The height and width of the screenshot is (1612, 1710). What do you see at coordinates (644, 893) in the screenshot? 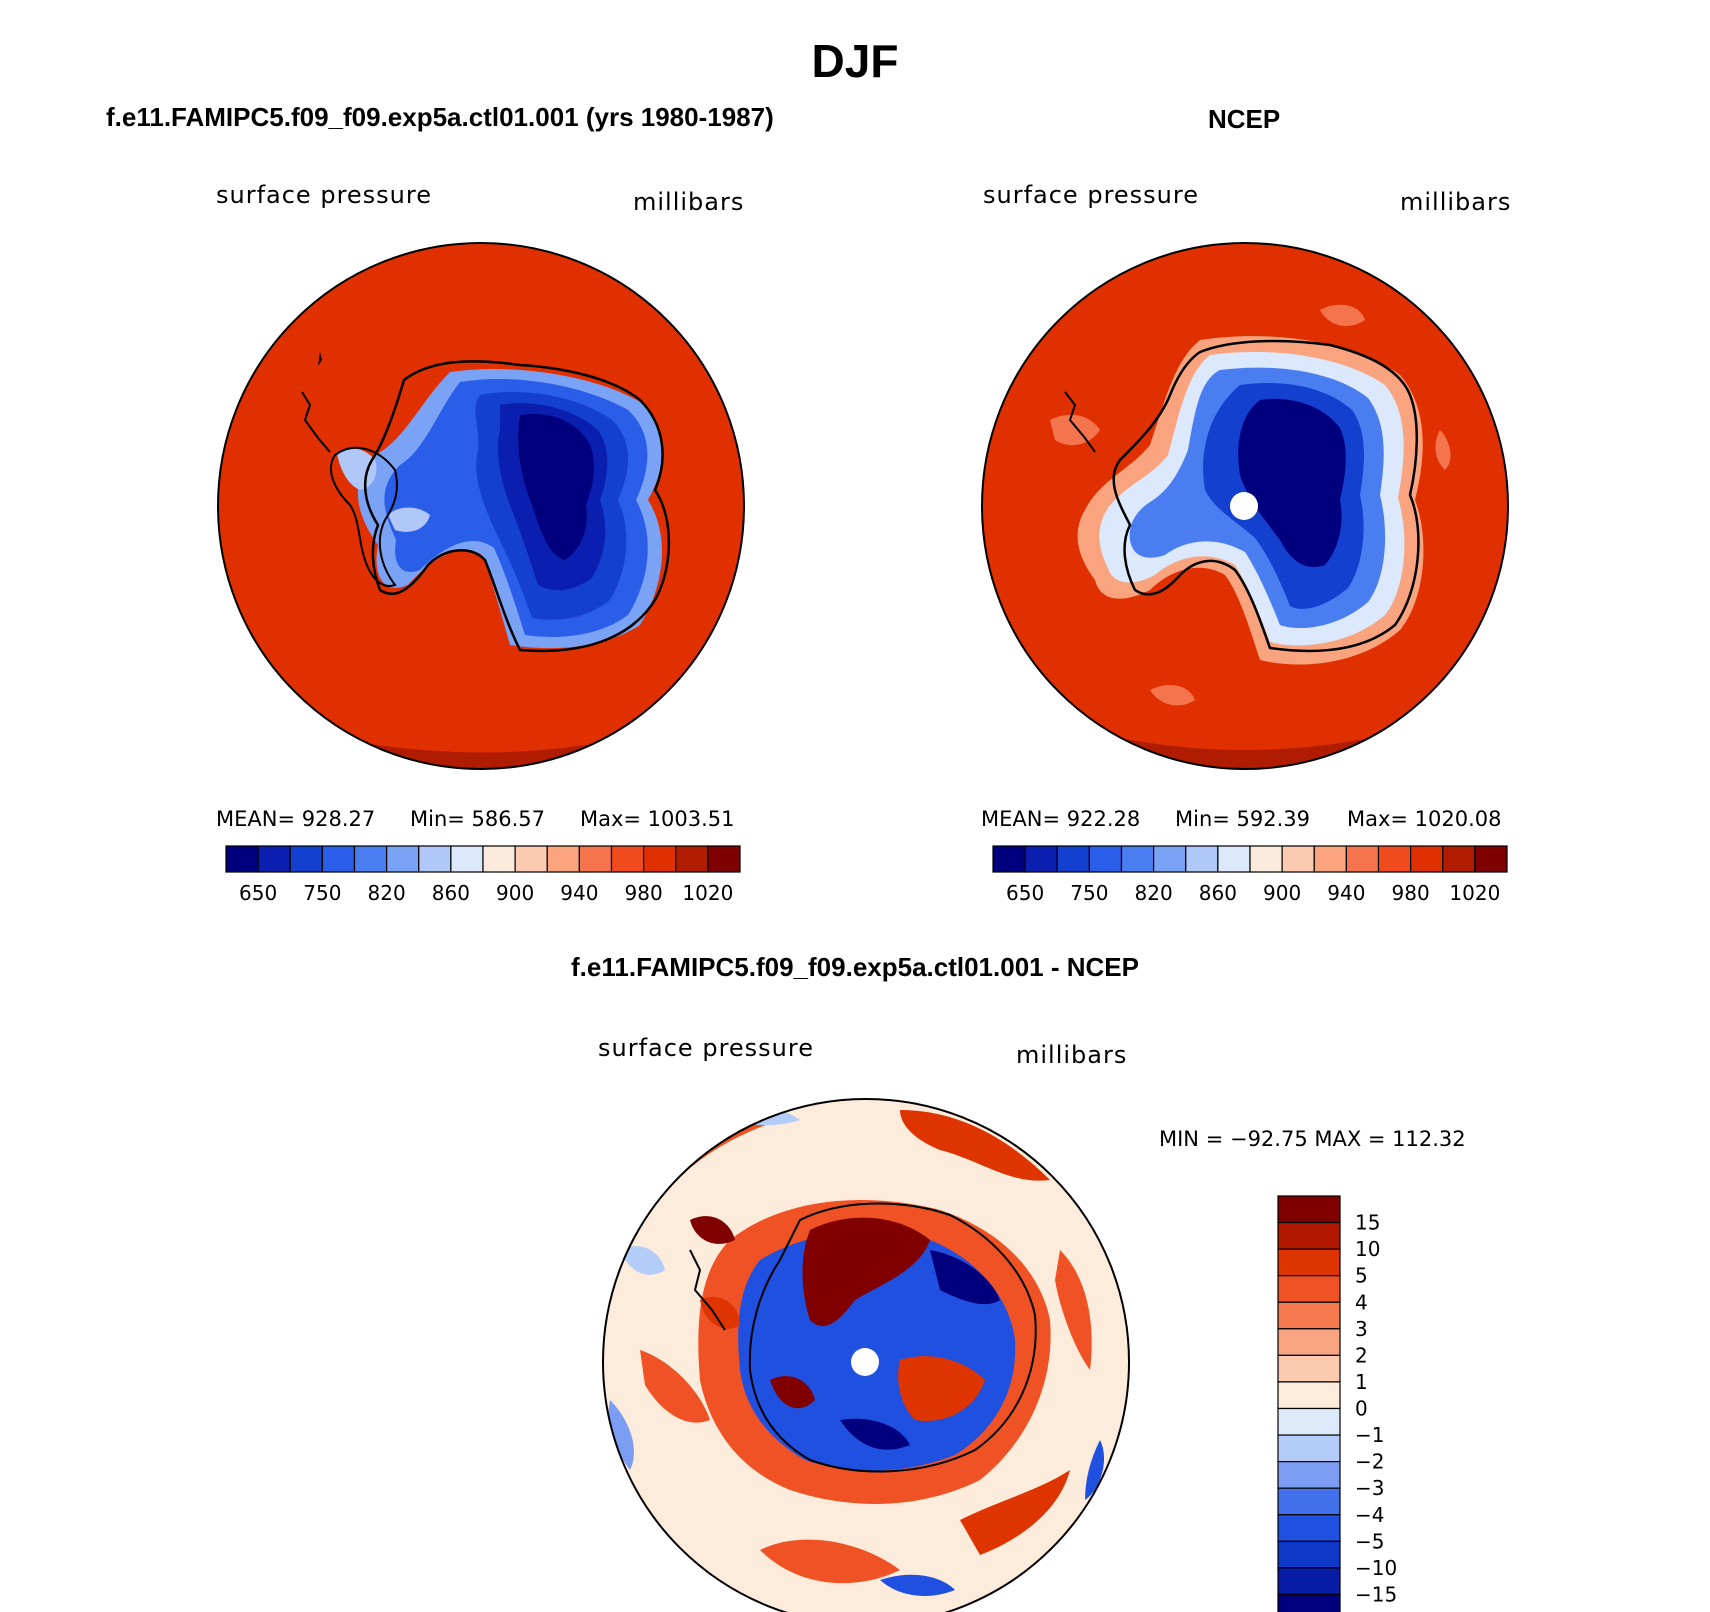
I see `colorbar-model-tick-label: 980` at bounding box center [644, 893].